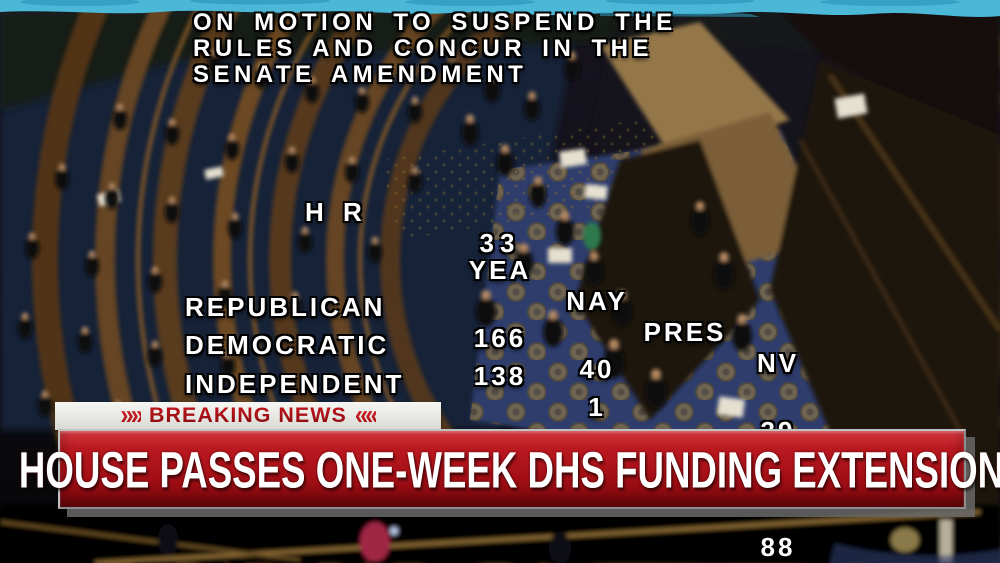 This screenshot has height=563, width=1000. Describe the element at coordinates (500, 338) in the screenshot. I see `yea-value: 166` at that location.